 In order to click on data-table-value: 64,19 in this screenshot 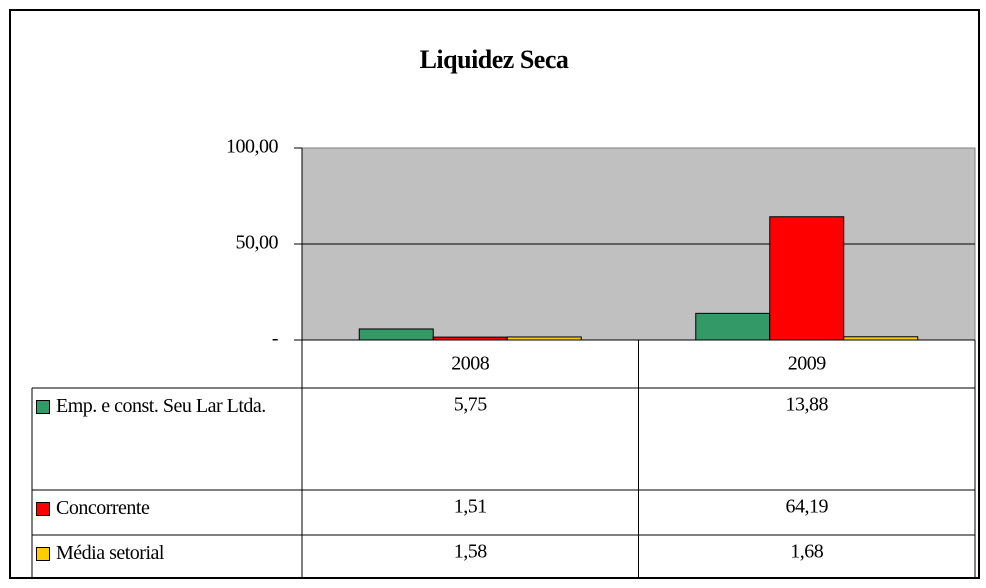, I will do `click(807, 507)`.